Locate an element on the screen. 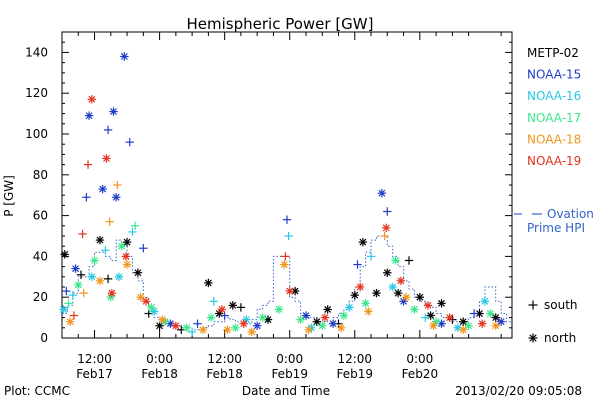 This screenshot has width=600, height=400. y-tick-label: 40 is located at coordinates (40, 256).